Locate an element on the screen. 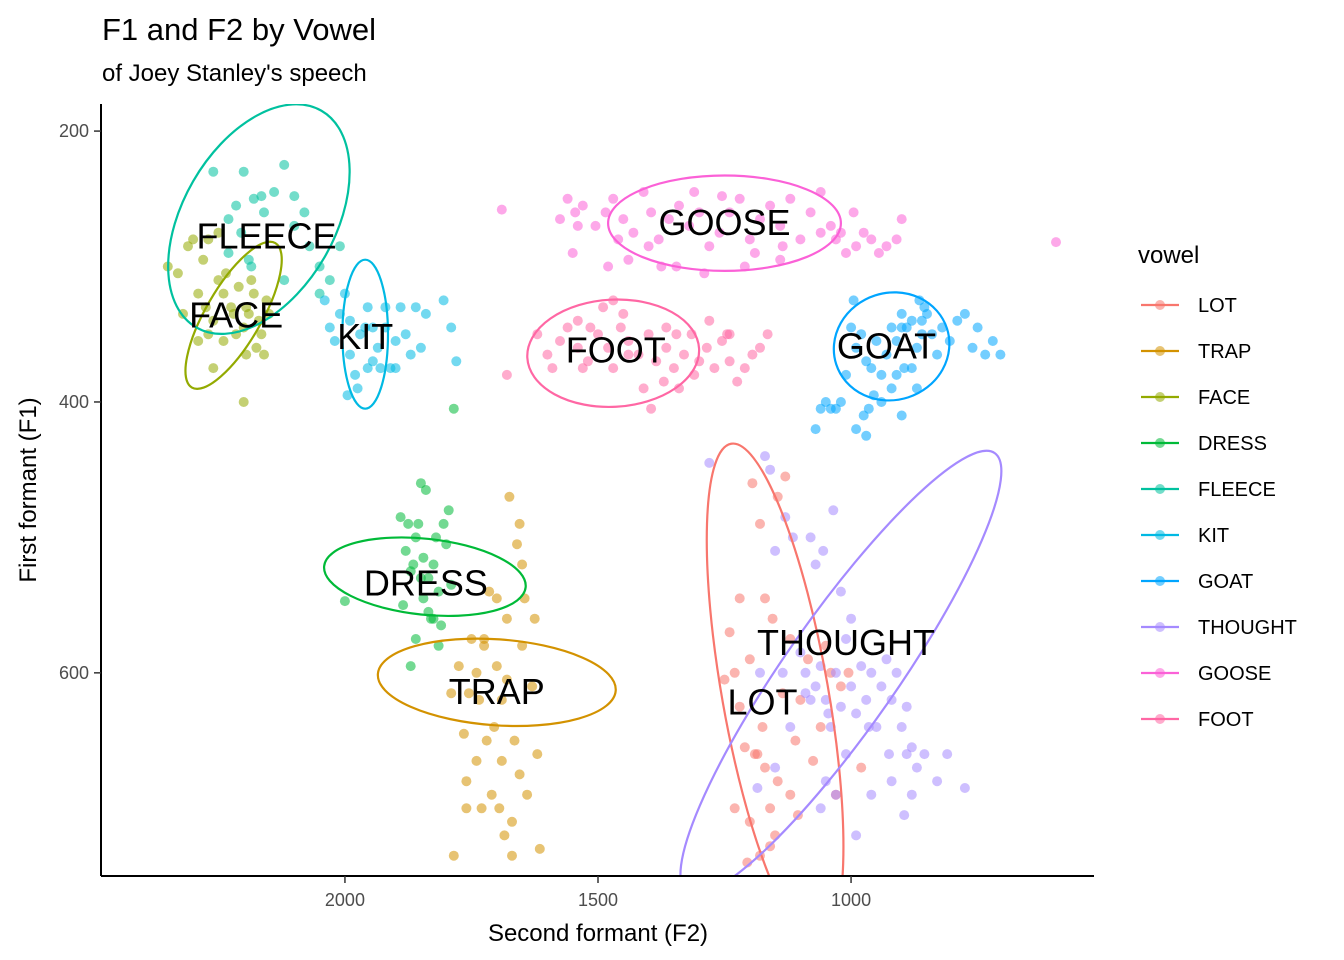  y-tick-label: 400 is located at coordinates (74, 402).